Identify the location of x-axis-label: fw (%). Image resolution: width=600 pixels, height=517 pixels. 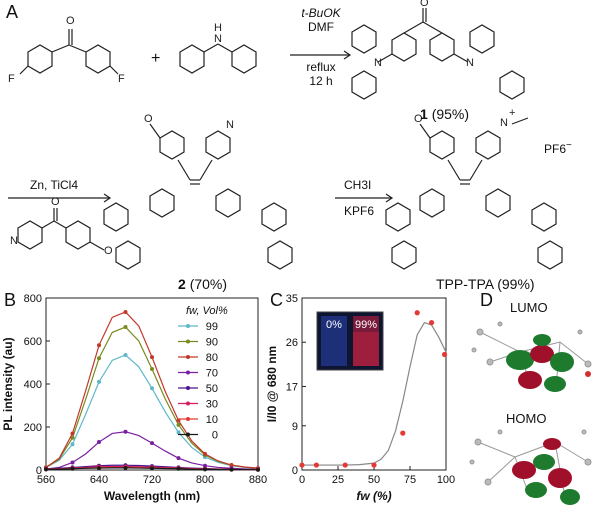
(373, 496).